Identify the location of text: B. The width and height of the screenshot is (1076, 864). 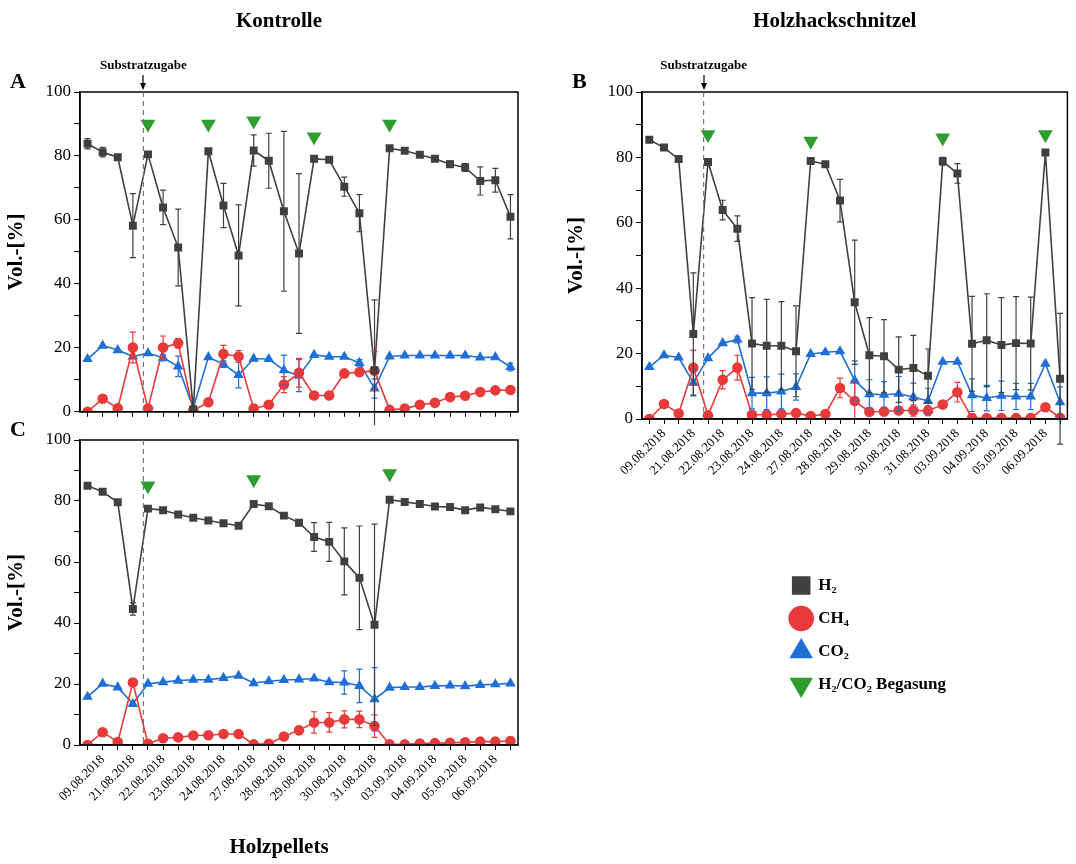
(579, 80).